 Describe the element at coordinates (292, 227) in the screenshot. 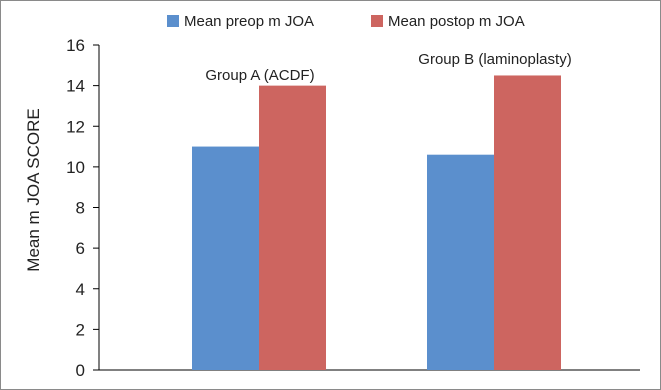

I see `bar-postop-group-a` at that location.